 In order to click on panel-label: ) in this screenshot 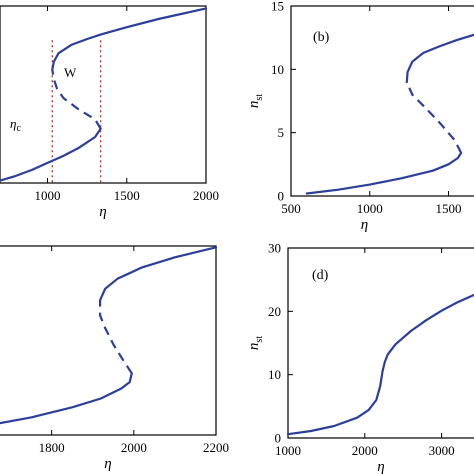, I will do `click(0, 272)`.